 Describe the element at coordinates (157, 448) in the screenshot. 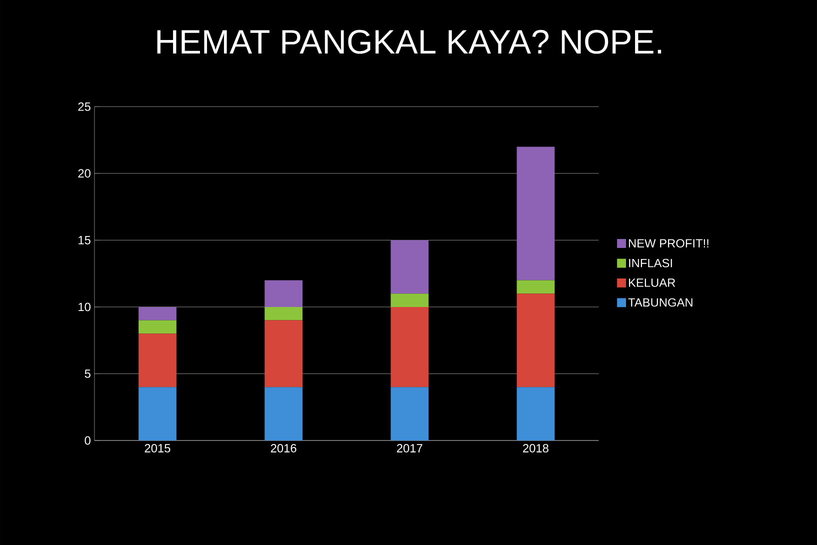

I see `x-tick-label: 2015` at that location.